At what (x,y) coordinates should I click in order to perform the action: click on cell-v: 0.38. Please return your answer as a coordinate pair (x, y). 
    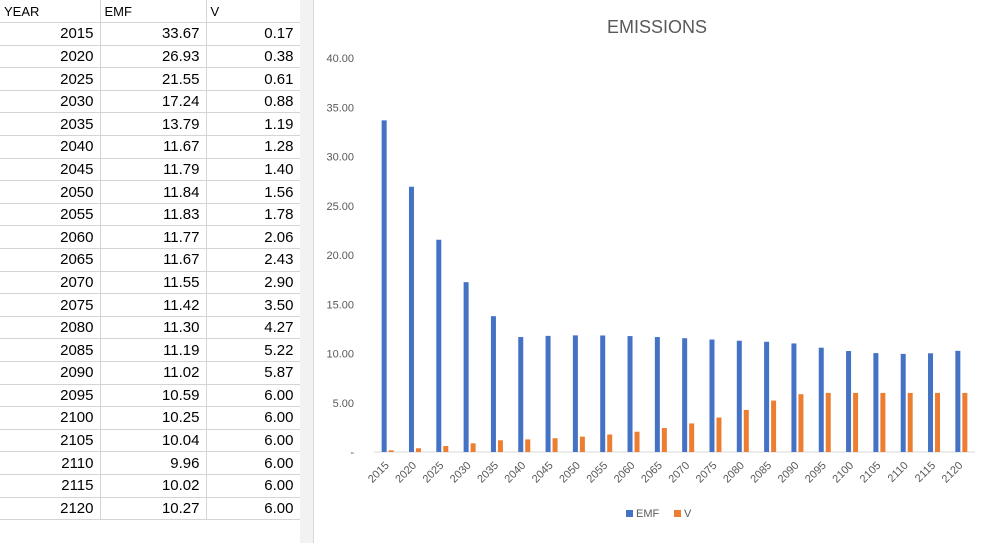
    Looking at the image, I should click on (253, 57).